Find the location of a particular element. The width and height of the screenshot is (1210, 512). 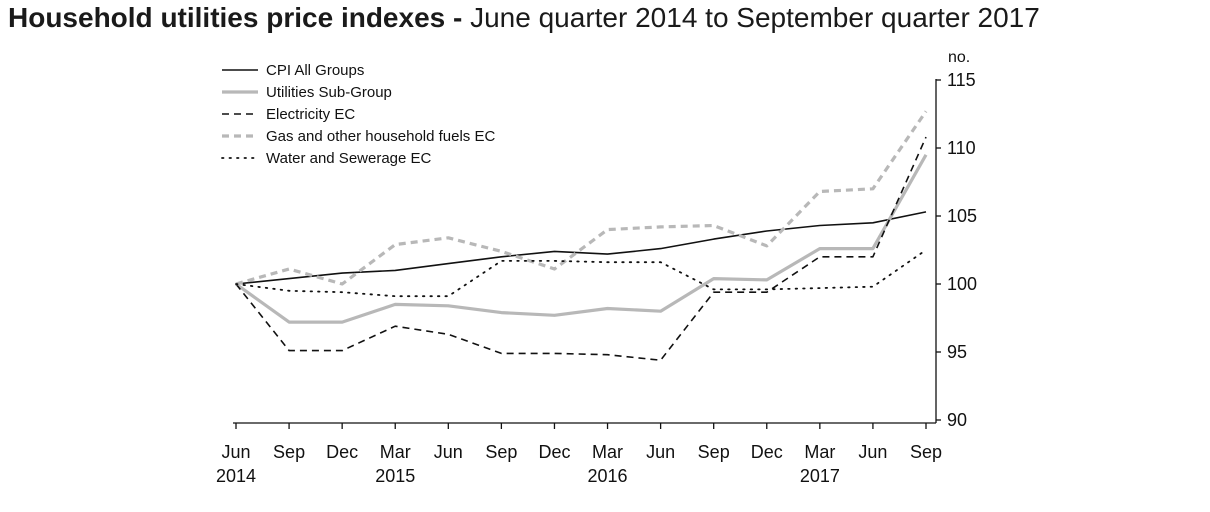

y-tick-label: 100 is located at coordinates (962, 284).